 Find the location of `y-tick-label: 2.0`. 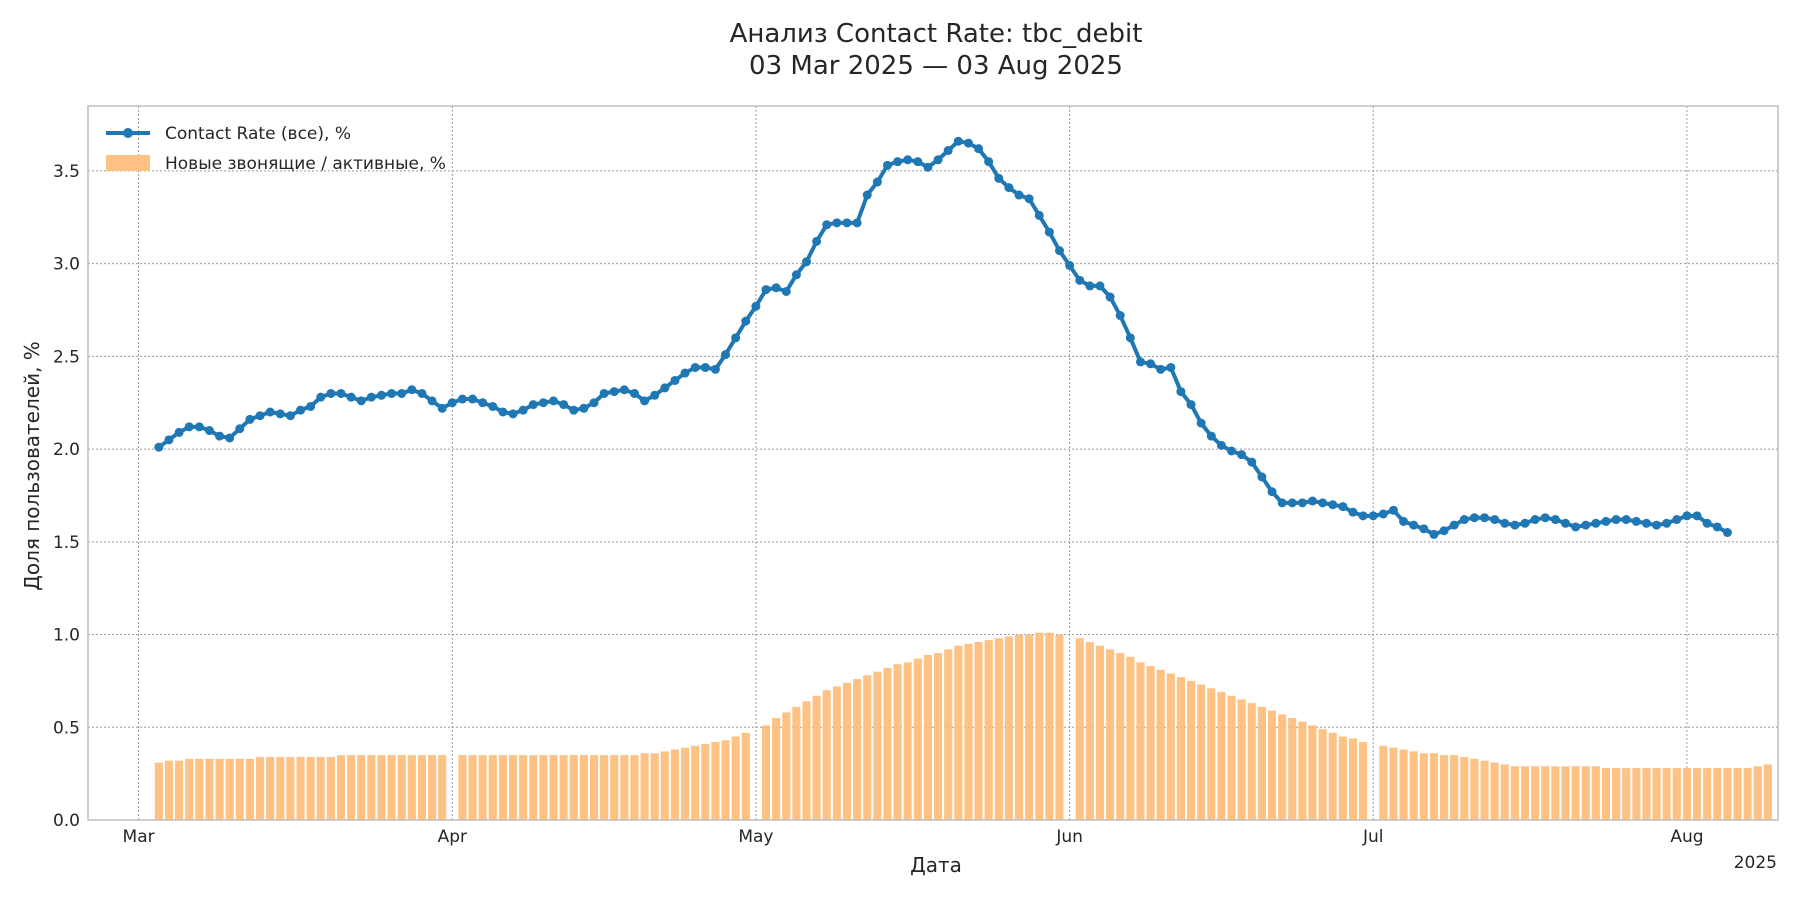

y-tick-label: 2.0 is located at coordinates (66, 450).